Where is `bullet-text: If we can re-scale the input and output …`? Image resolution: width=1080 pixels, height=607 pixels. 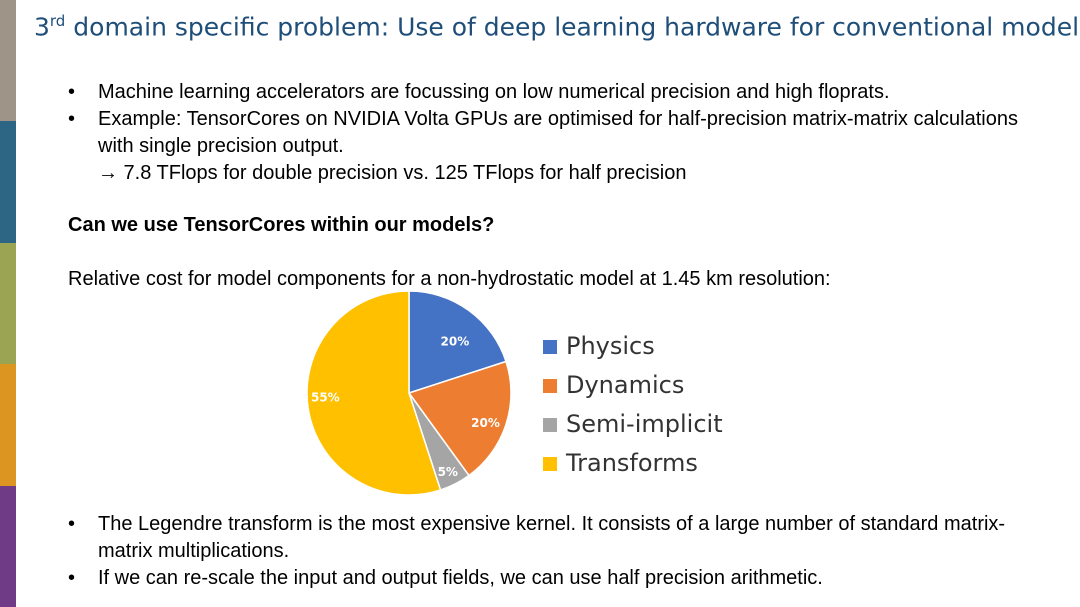 bullet-text: If we can re-scale the input and output … is located at coordinates (460, 578).